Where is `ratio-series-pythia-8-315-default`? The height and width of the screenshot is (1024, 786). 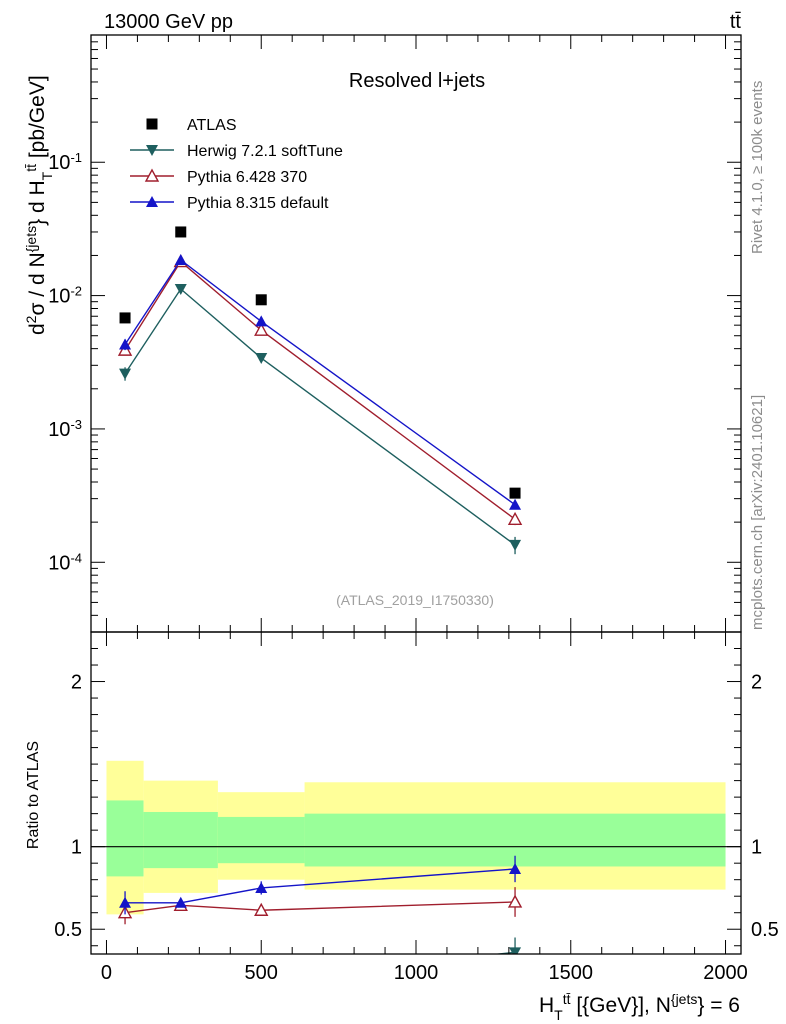 ratio-series-pythia-8-315-default is located at coordinates (320, 885).